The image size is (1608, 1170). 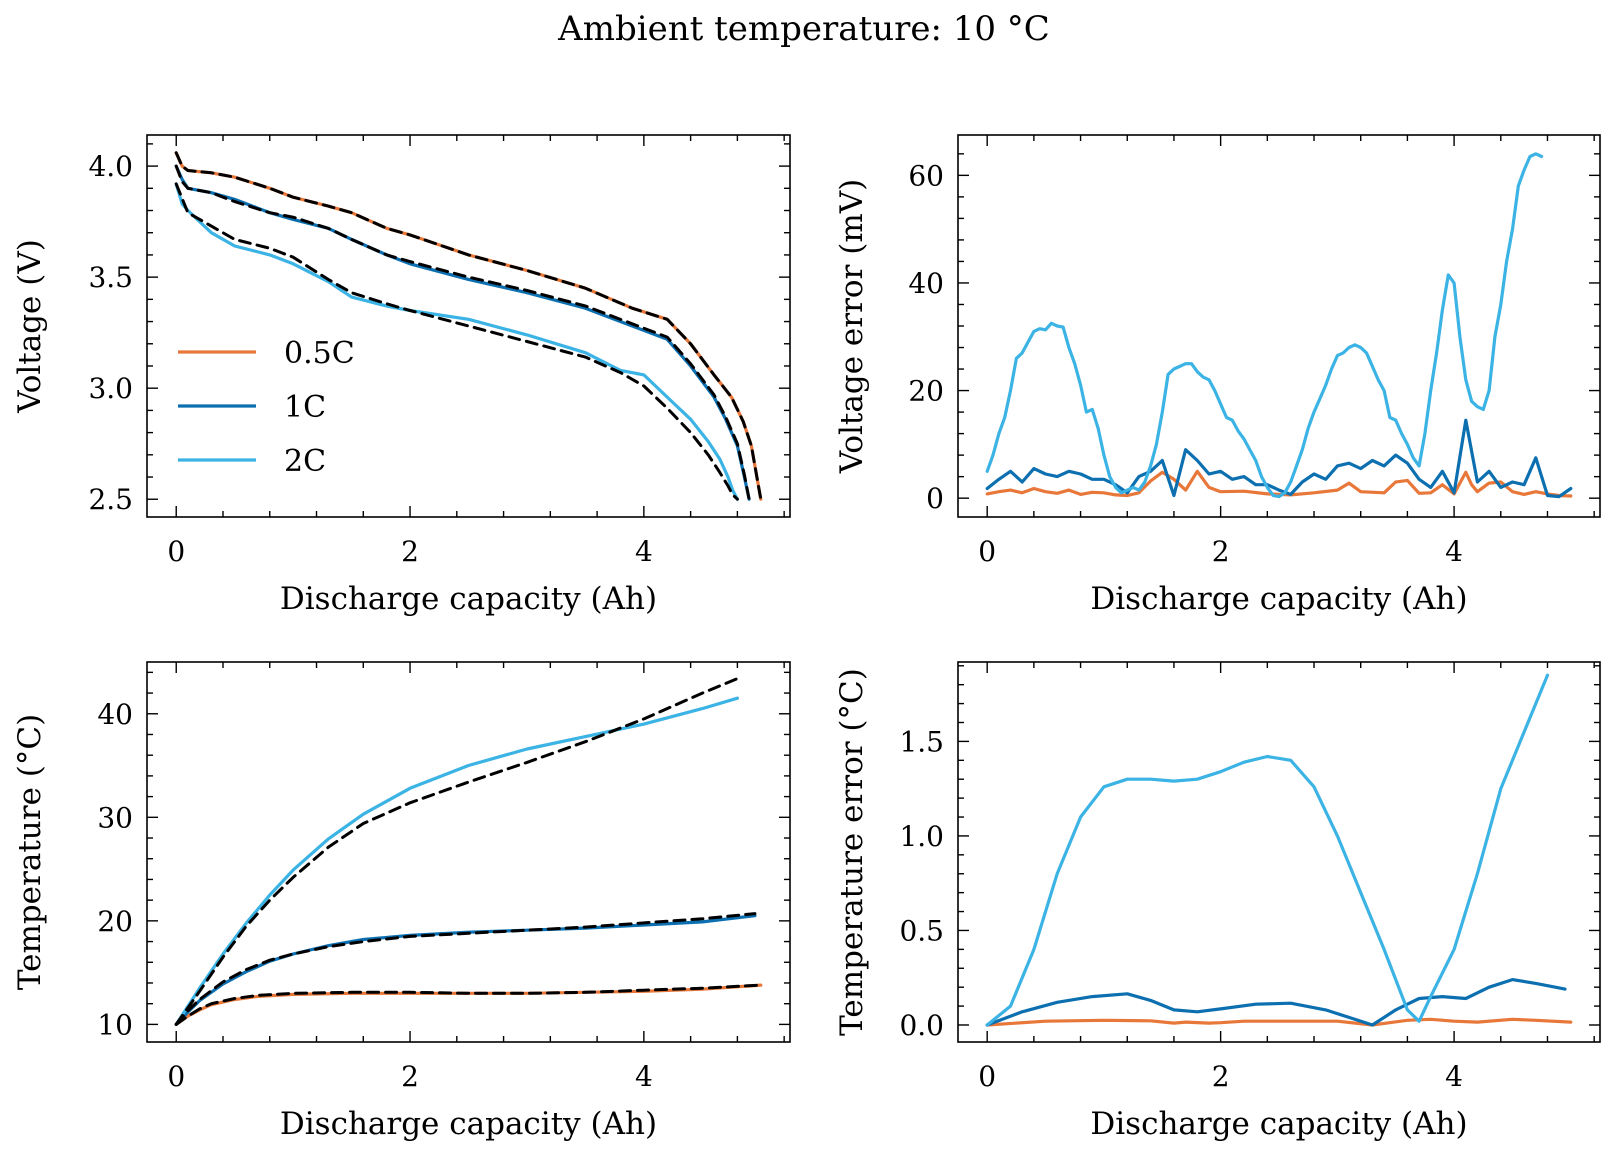 What do you see at coordinates (319, 353) in the screenshot?
I see `legend-label-05c: 0.5C` at bounding box center [319, 353].